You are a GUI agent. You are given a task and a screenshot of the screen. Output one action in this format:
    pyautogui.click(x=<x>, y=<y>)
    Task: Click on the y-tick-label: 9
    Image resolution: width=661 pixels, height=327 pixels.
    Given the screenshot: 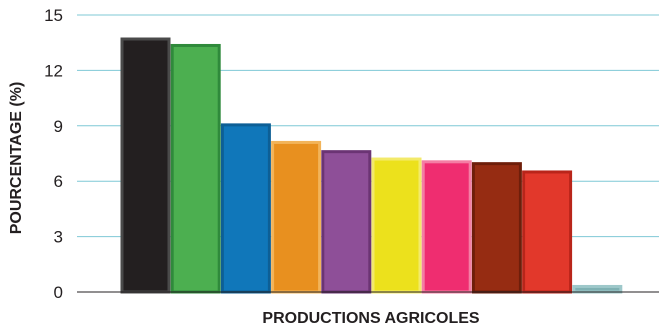 What is the action you would take?
    pyautogui.click(x=58, y=126)
    